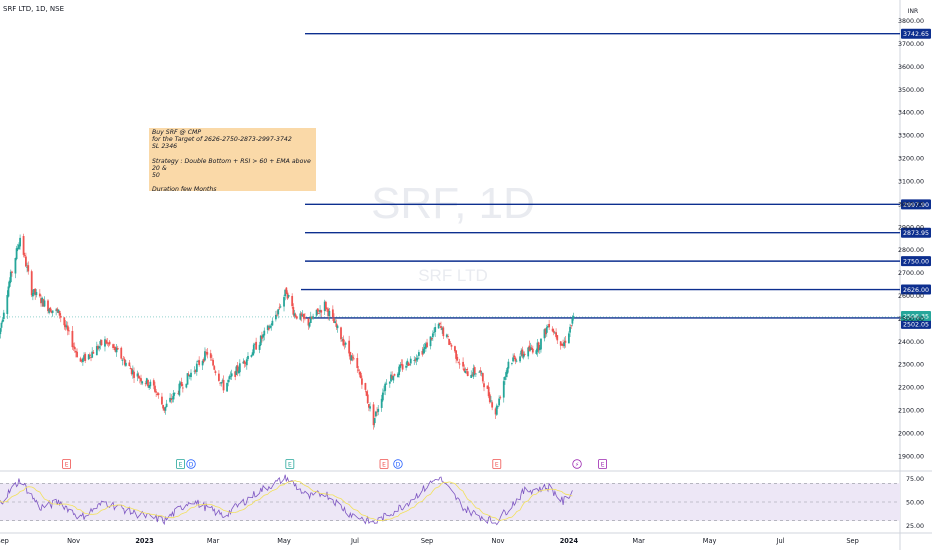  What do you see at coordinates (911, 342) in the screenshot?
I see `price-tick-label: 2400.00` at bounding box center [911, 342].